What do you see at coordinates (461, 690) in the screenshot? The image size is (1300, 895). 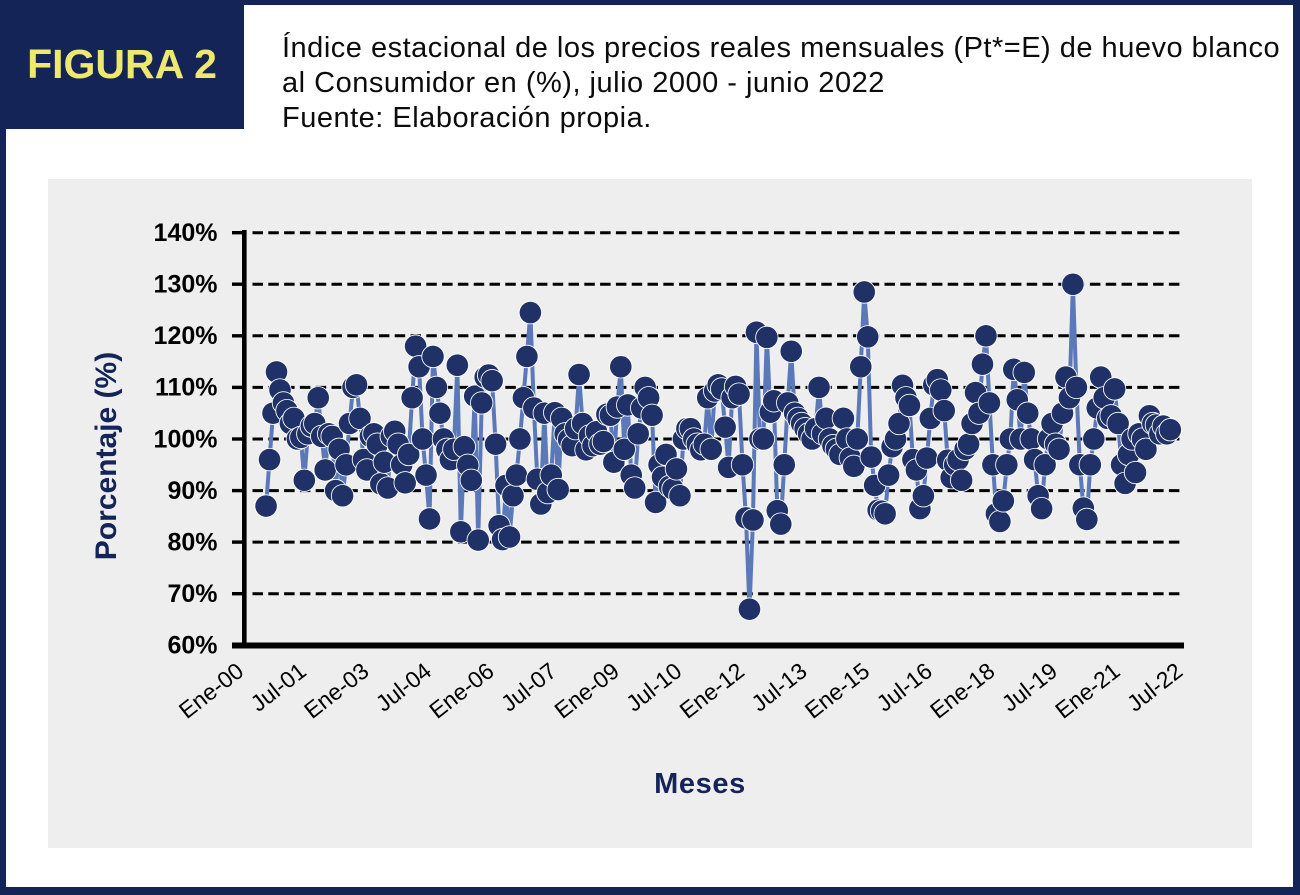 I see `svg-text: Ene-06` at bounding box center [461, 690].